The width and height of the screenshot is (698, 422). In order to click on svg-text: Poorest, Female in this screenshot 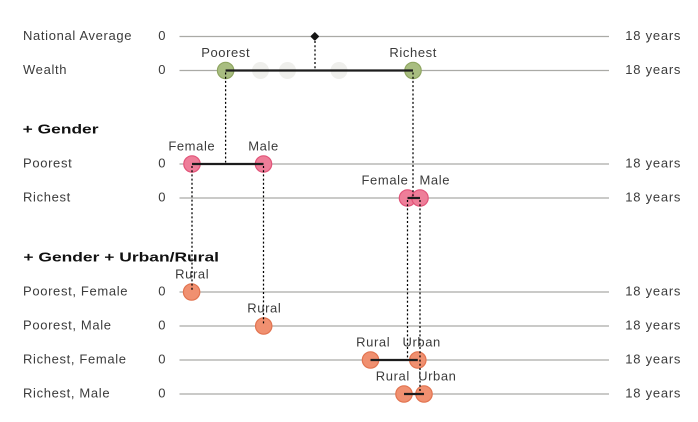, I will do `click(75, 290)`.